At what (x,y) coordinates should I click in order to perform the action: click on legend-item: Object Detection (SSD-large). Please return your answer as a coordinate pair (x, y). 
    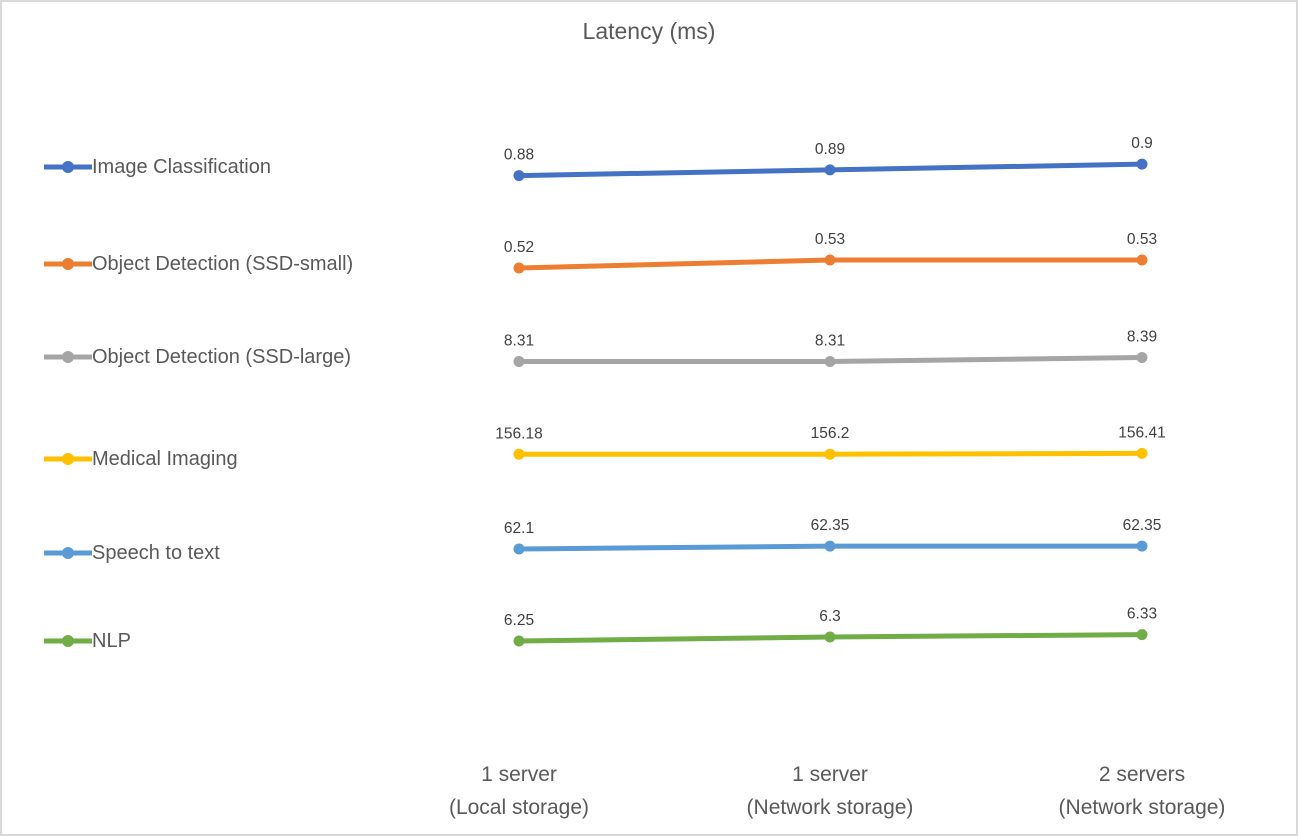
    Looking at the image, I should click on (197, 357).